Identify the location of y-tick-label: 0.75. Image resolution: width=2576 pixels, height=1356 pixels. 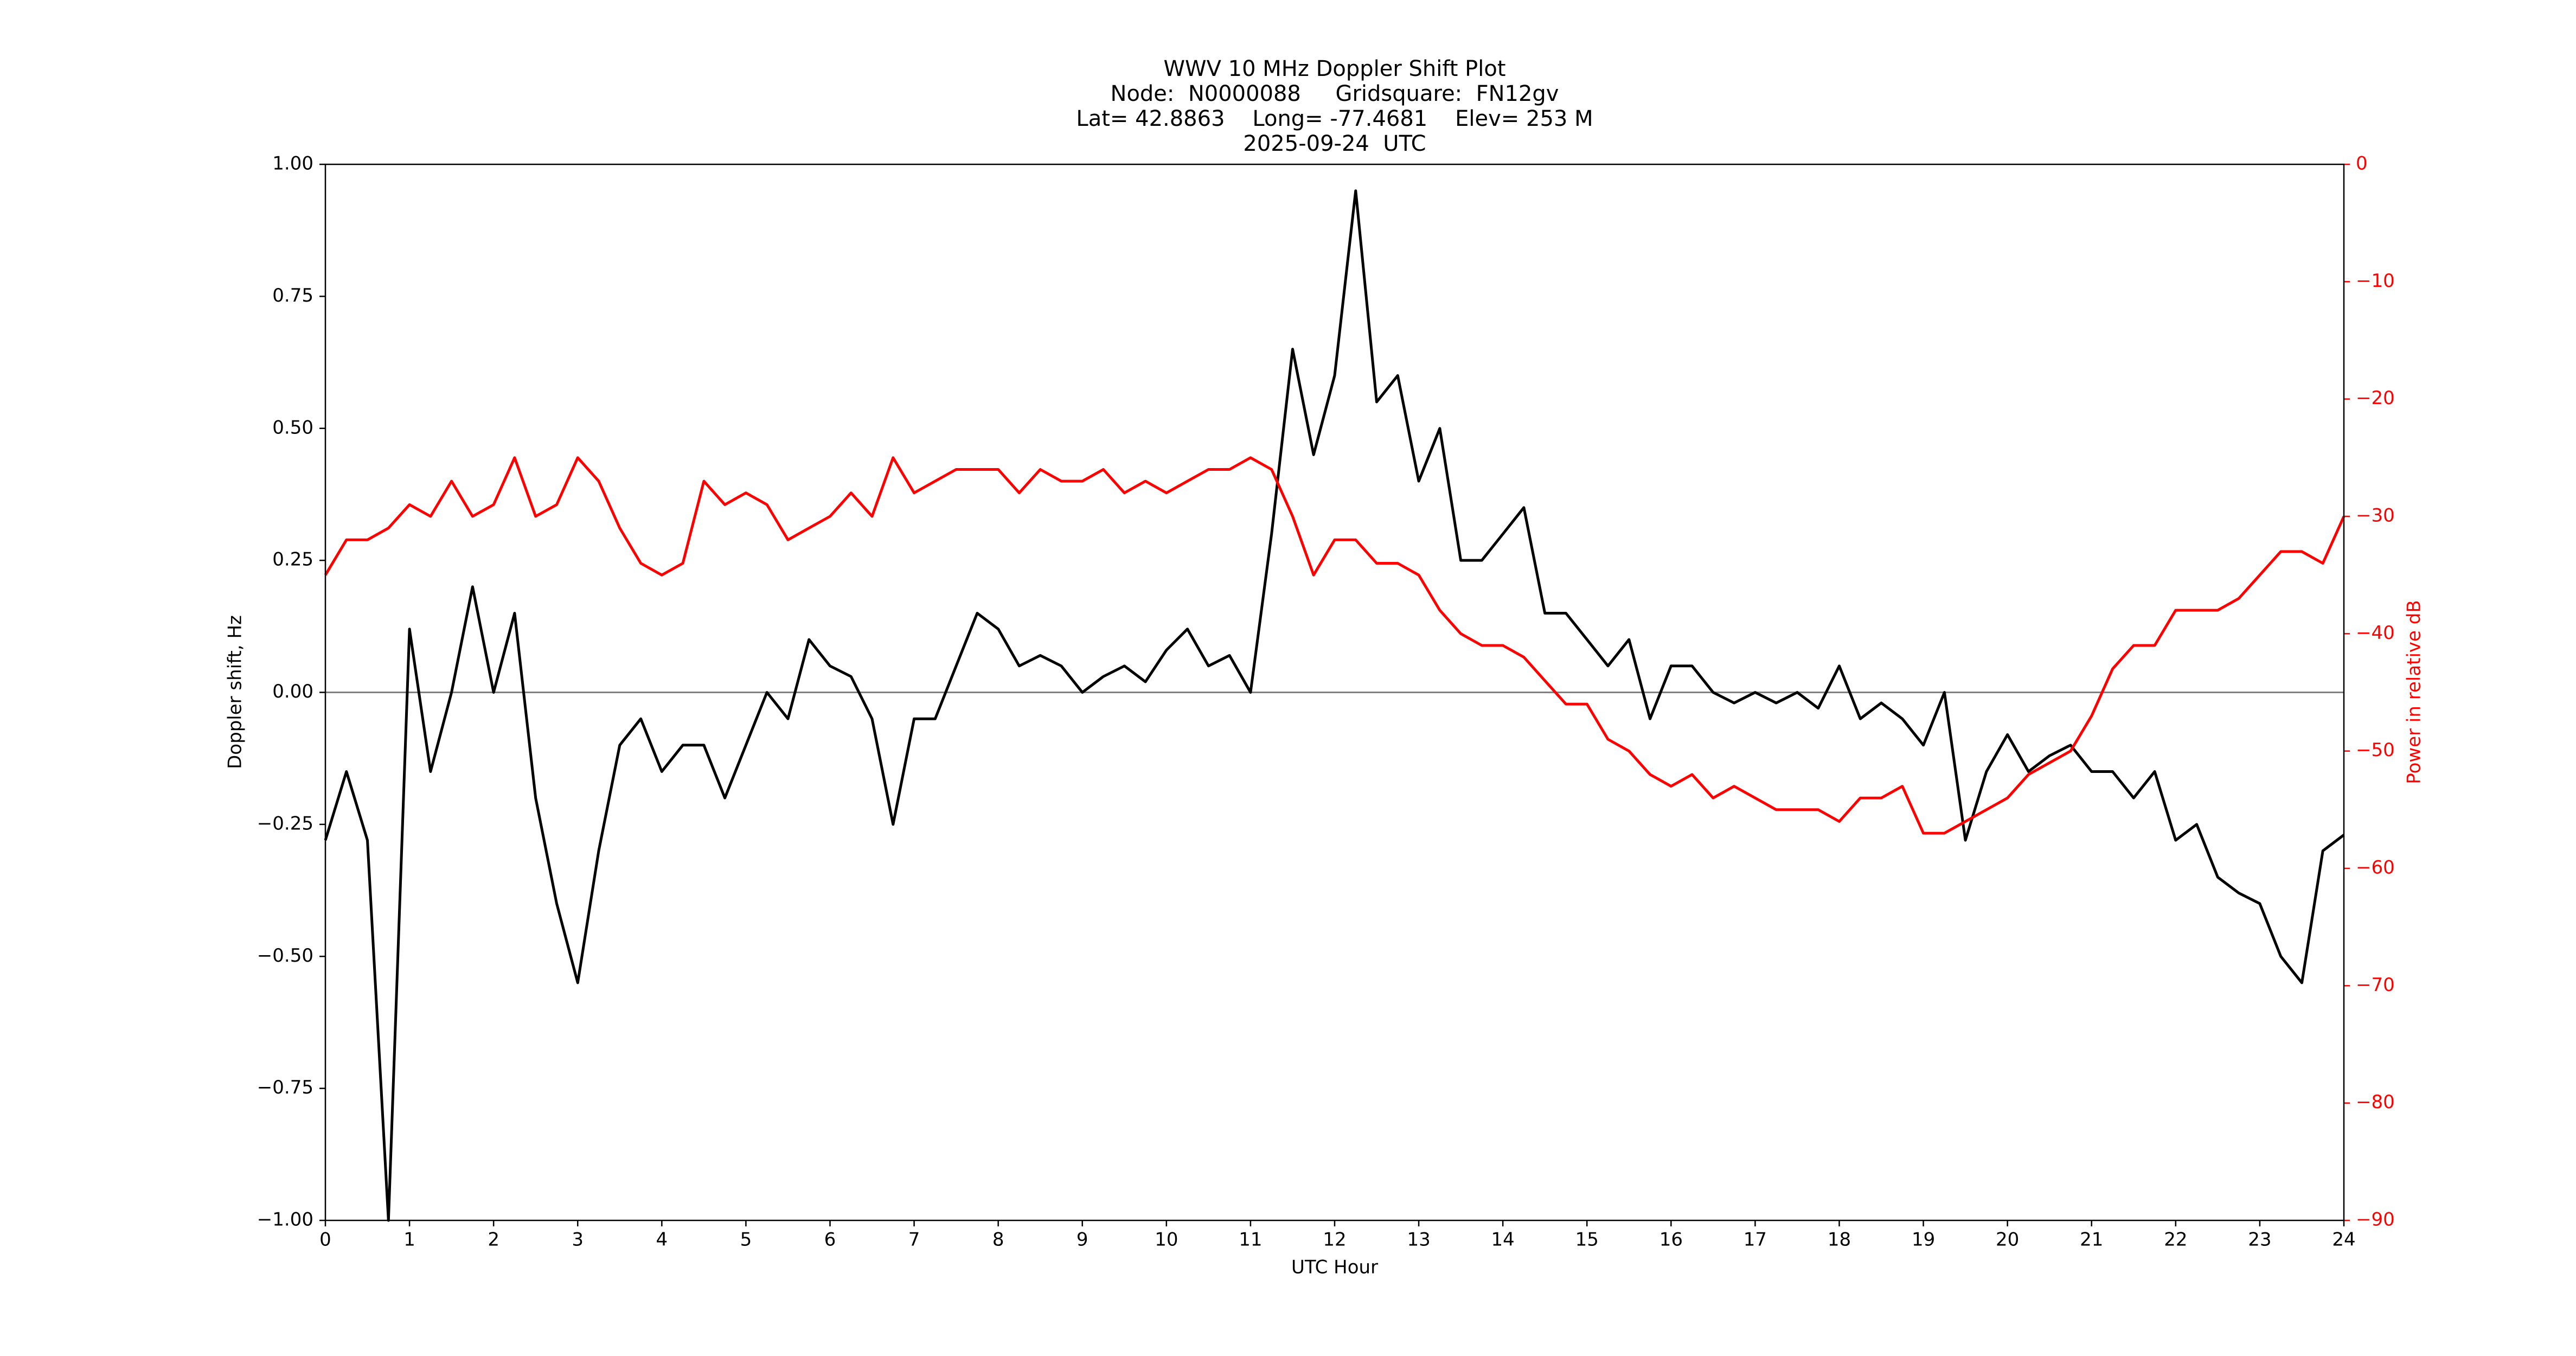
(292, 295).